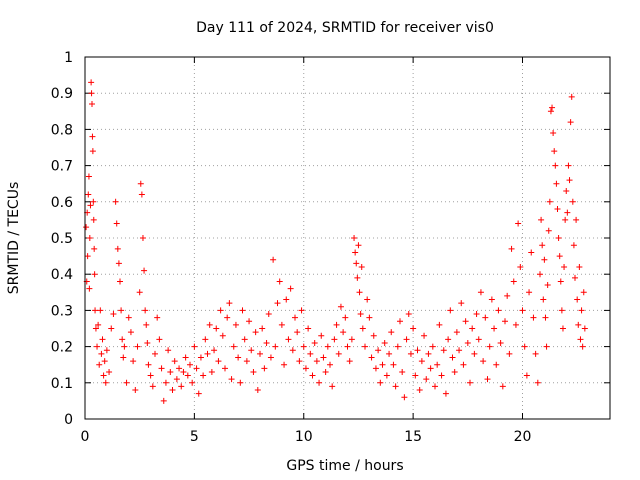  What do you see at coordinates (62, 167) in the screenshot?
I see `y-tick-label: 0.7` at bounding box center [62, 167].